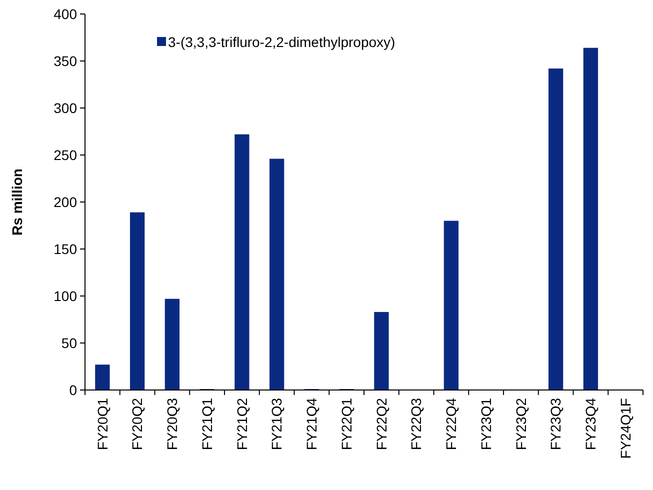 The height and width of the screenshot is (490, 653). What do you see at coordinates (66, 154) in the screenshot?
I see `y-tick-label: 250` at bounding box center [66, 154].